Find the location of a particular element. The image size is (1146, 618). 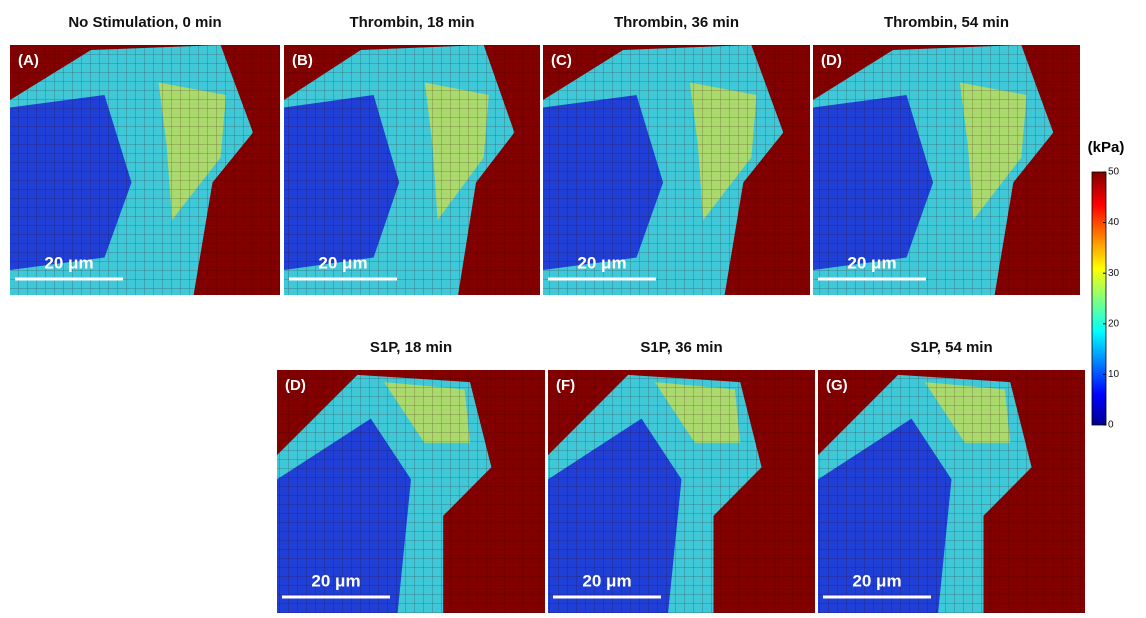

panel-title: No Stimulation, 0 min is located at coordinates (144, 22).